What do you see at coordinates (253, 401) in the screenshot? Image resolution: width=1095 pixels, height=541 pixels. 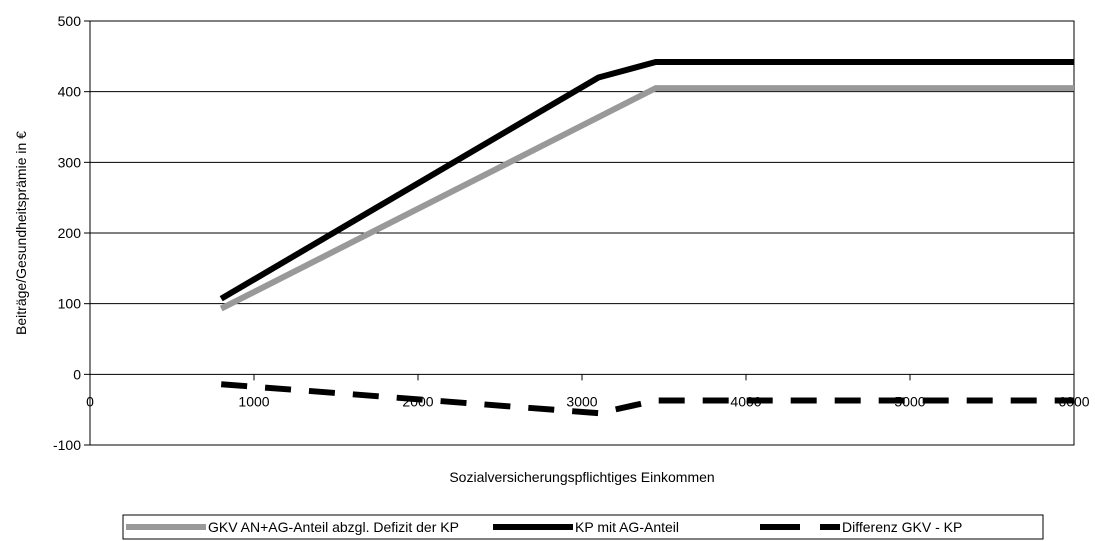 I see `x-tick-label: 1000` at bounding box center [253, 401].